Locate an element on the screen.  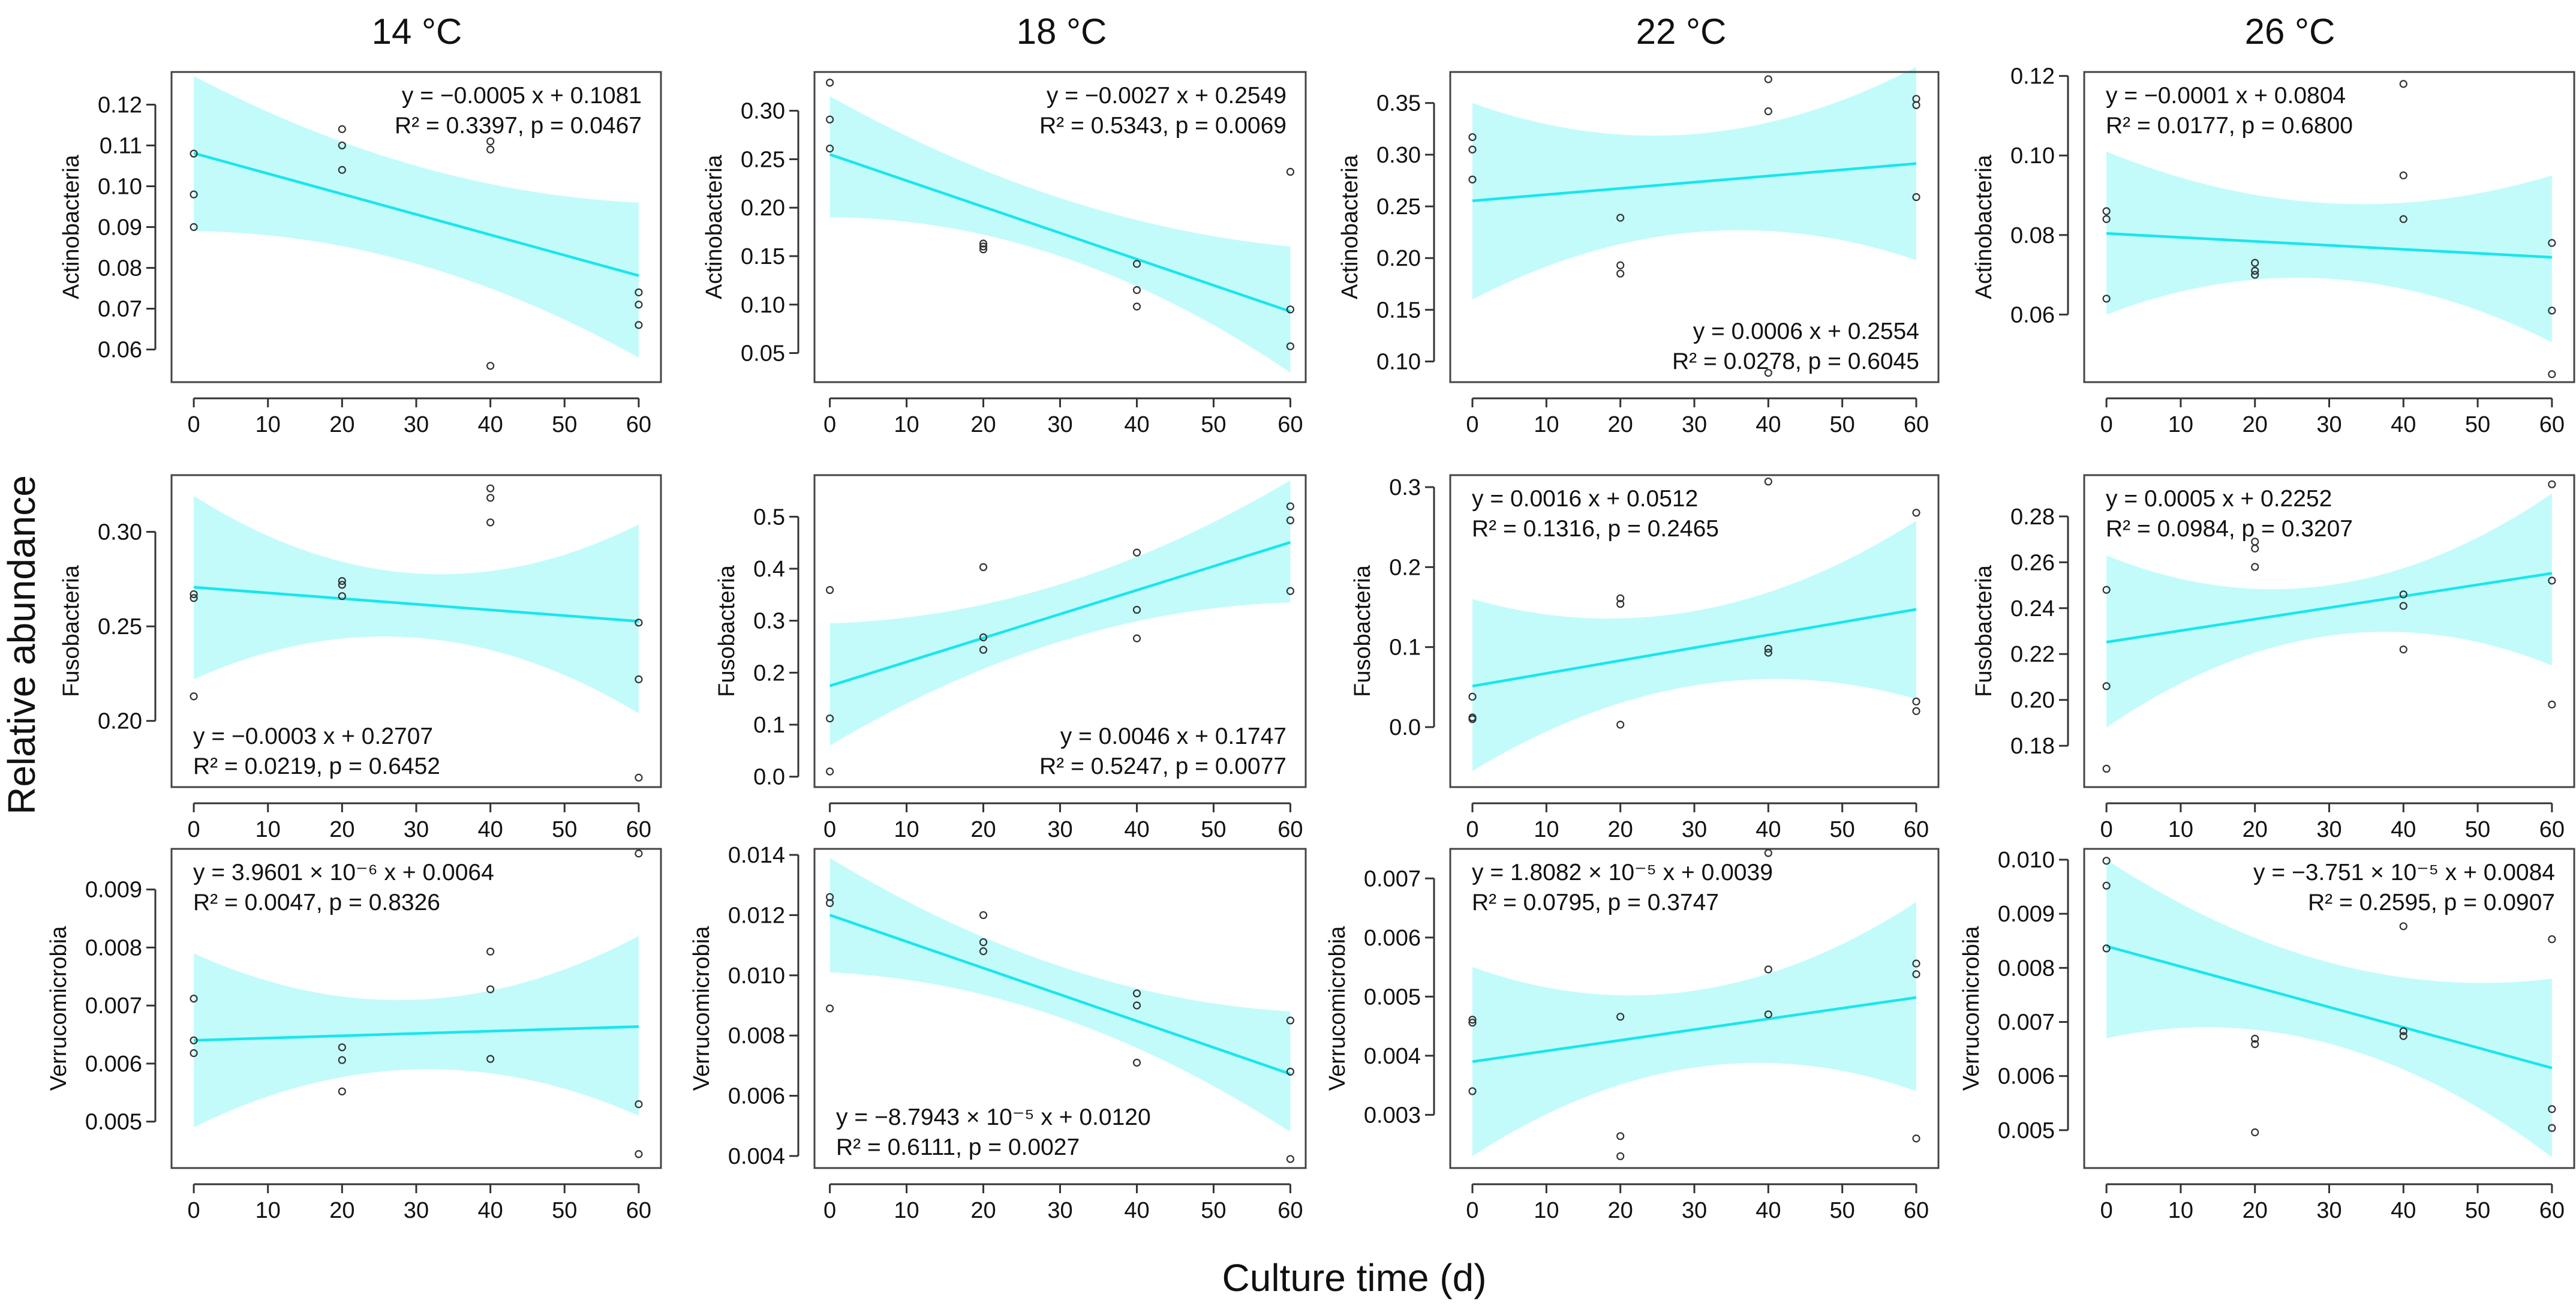
confidence-band is located at coordinates (417, 217).